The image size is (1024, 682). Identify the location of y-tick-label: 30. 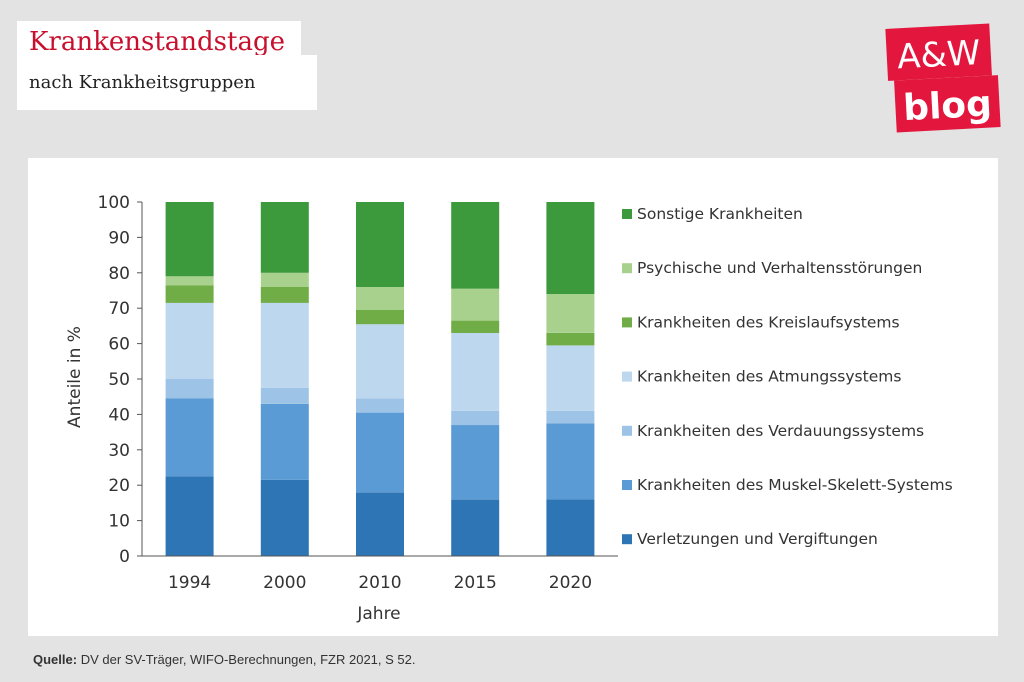
(119, 451).